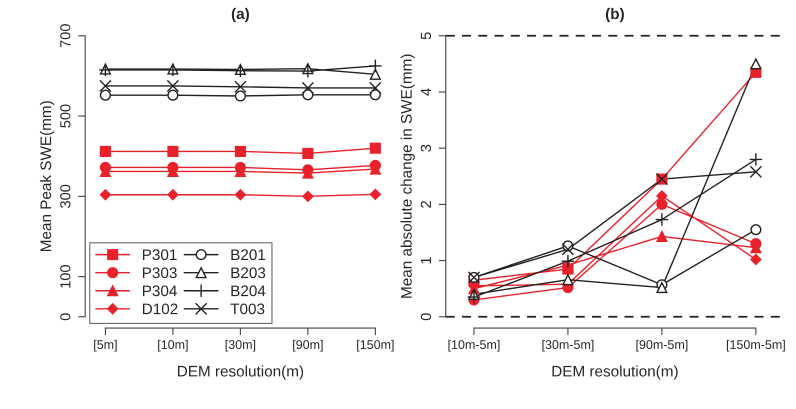 Image resolution: width=796 pixels, height=409 pixels. Describe the element at coordinates (105, 346) in the screenshot. I see `x-tick-label: [5m]` at that location.